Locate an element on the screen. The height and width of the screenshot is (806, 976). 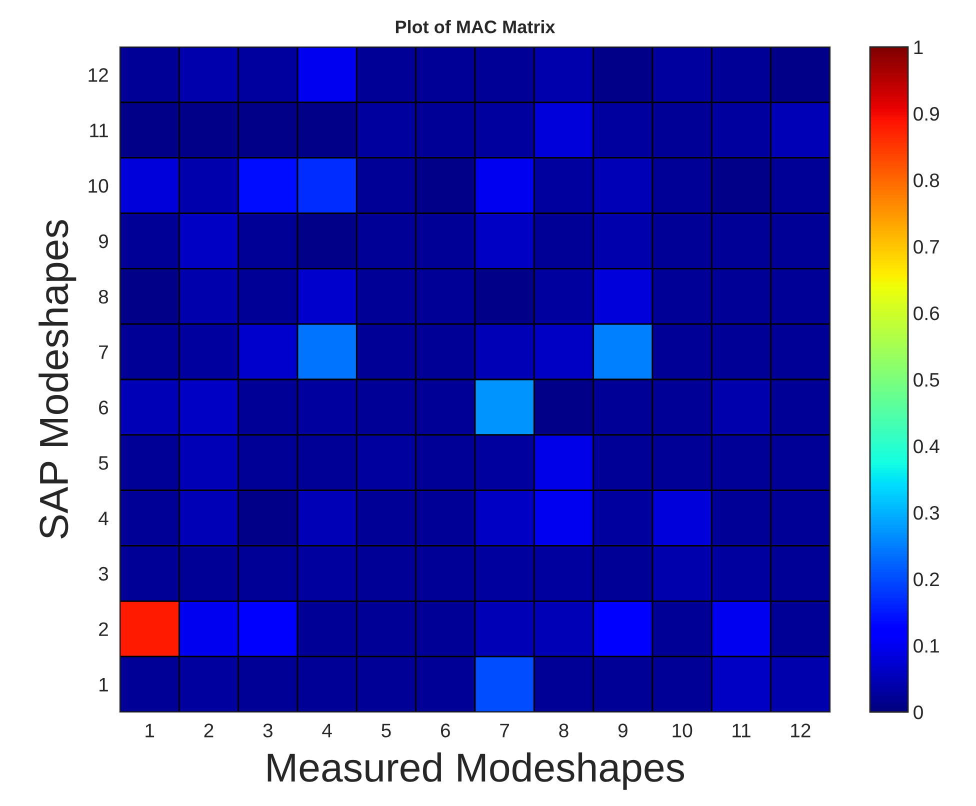
x-tick-label: 2 is located at coordinates (209, 731).